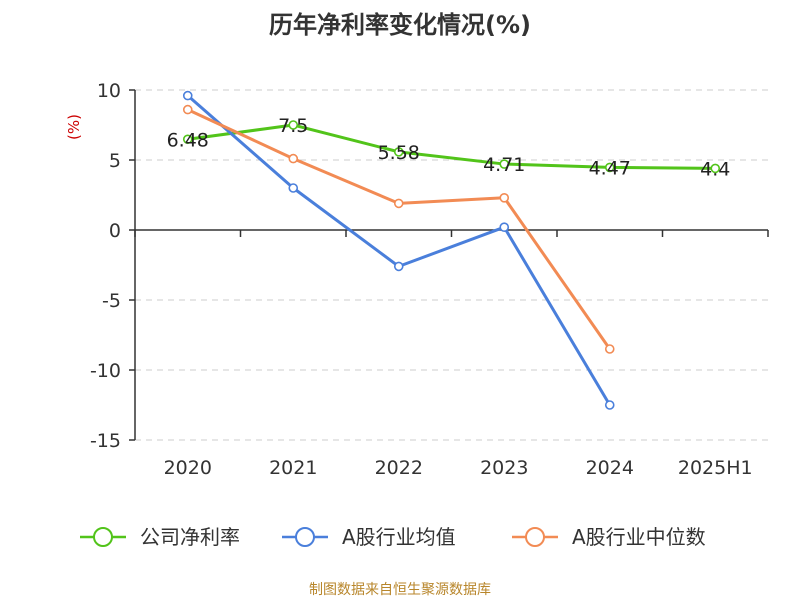 This screenshot has height=600, width=800. What do you see at coordinates (715, 468) in the screenshot?
I see `x-tick-label: 2025H1` at bounding box center [715, 468].